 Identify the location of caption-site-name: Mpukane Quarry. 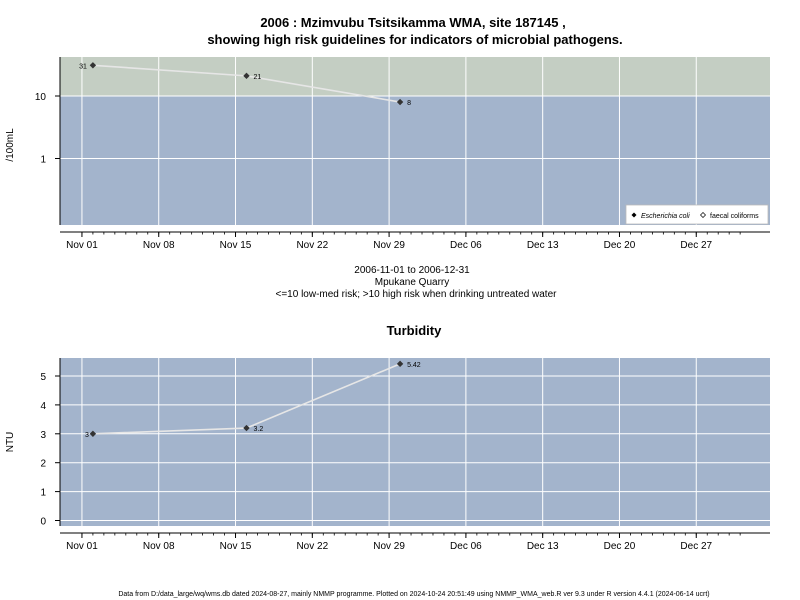
(412, 282).